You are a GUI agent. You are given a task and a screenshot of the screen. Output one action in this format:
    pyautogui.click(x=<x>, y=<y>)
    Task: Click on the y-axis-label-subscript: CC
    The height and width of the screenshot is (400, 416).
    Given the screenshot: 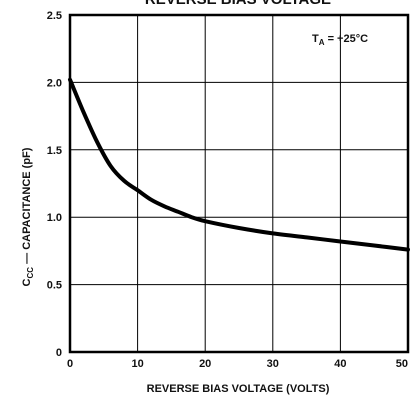 What is the action you would take?
    pyautogui.click(x=30, y=273)
    